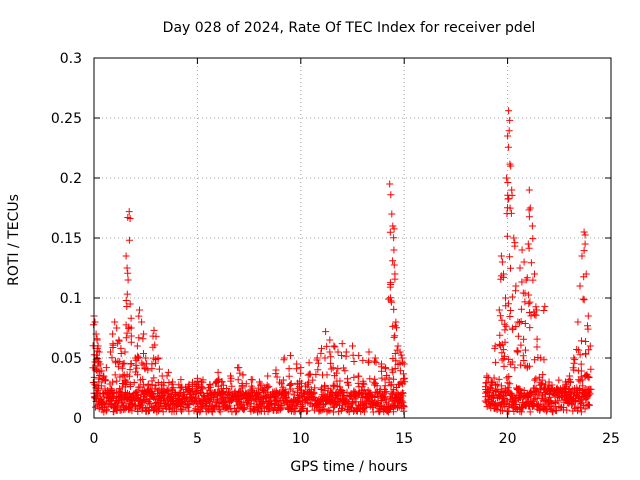 The height and width of the screenshot is (480, 640). What do you see at coordinates (66, 119) in the screenshot?
I see `y-tick-label: 0.25` at bounding box center [66, 119].